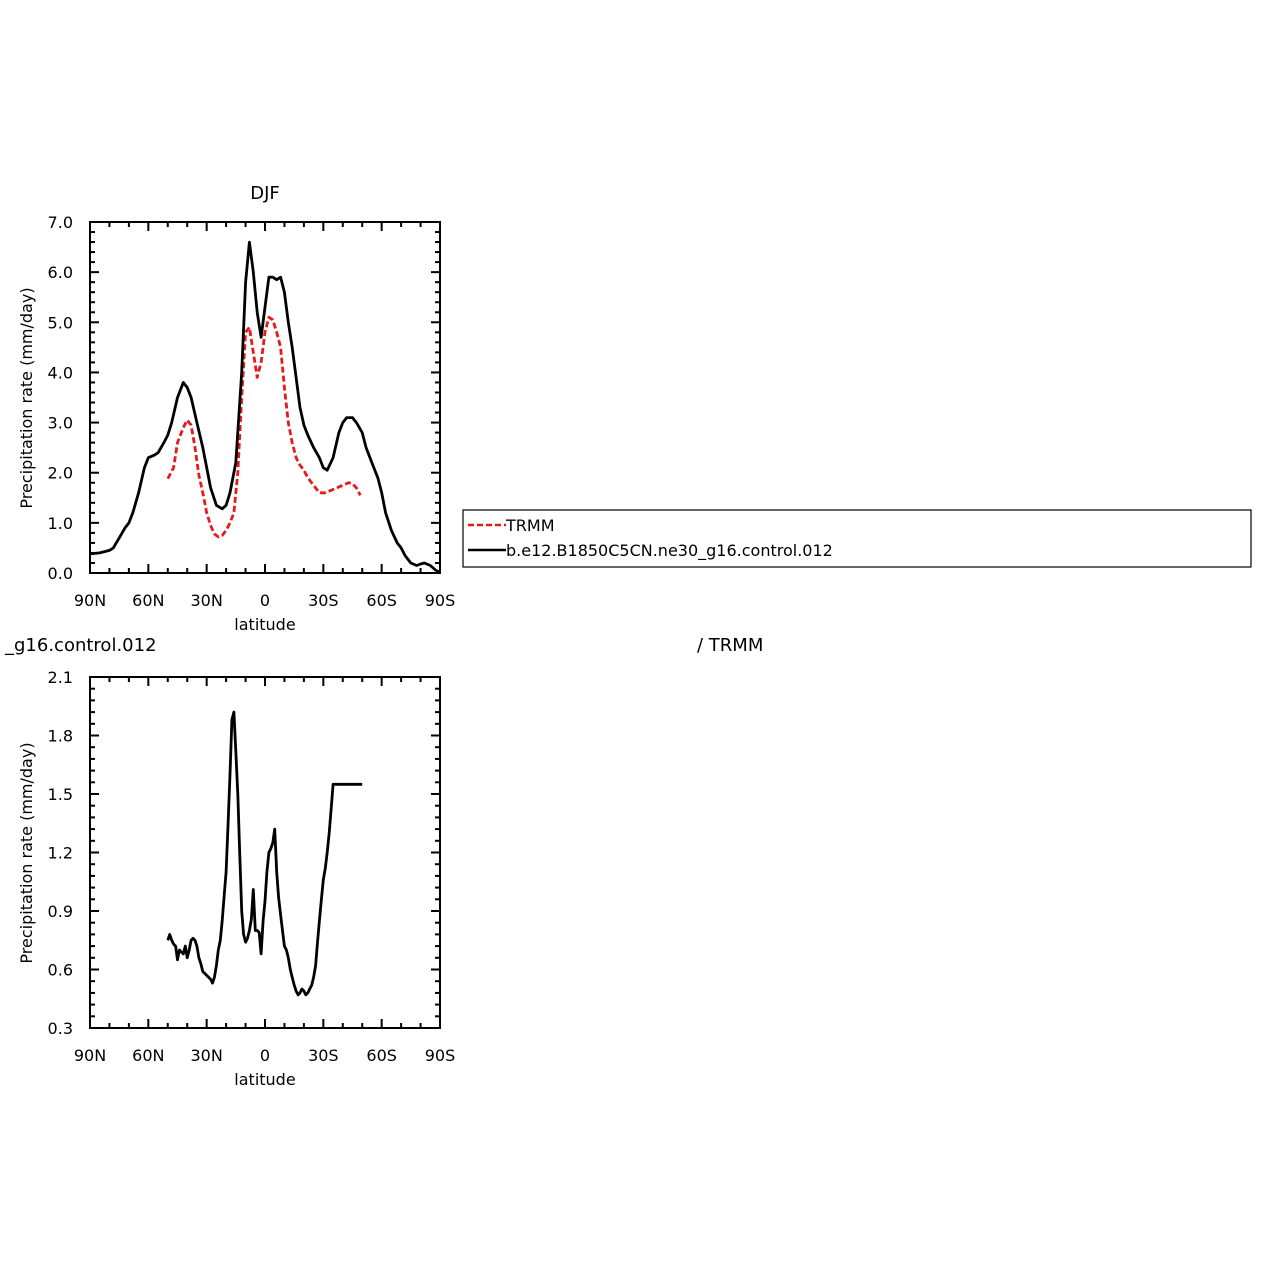  What do you see at coordinates (60, 272) in the screenshot?
I see `djf-y-tick-label: 6.0` at bounding box center [60, 272].